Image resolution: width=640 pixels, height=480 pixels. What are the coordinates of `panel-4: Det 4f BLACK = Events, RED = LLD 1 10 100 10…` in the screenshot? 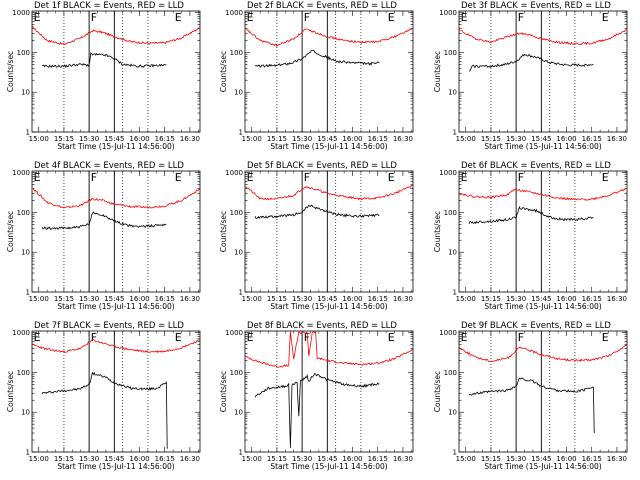 It's located at (103, 236).